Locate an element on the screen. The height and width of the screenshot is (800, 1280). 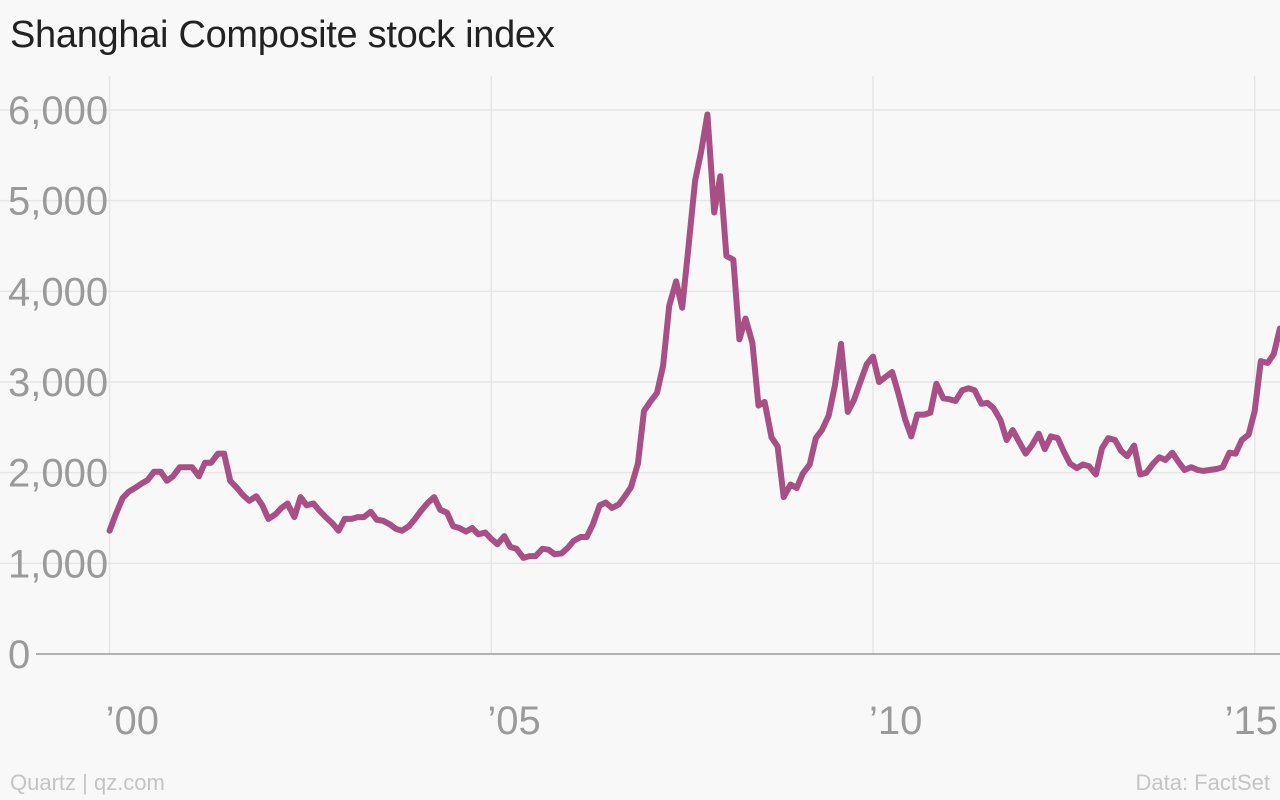
x-tick-label: ’05 is located at coordinates (513, 721).